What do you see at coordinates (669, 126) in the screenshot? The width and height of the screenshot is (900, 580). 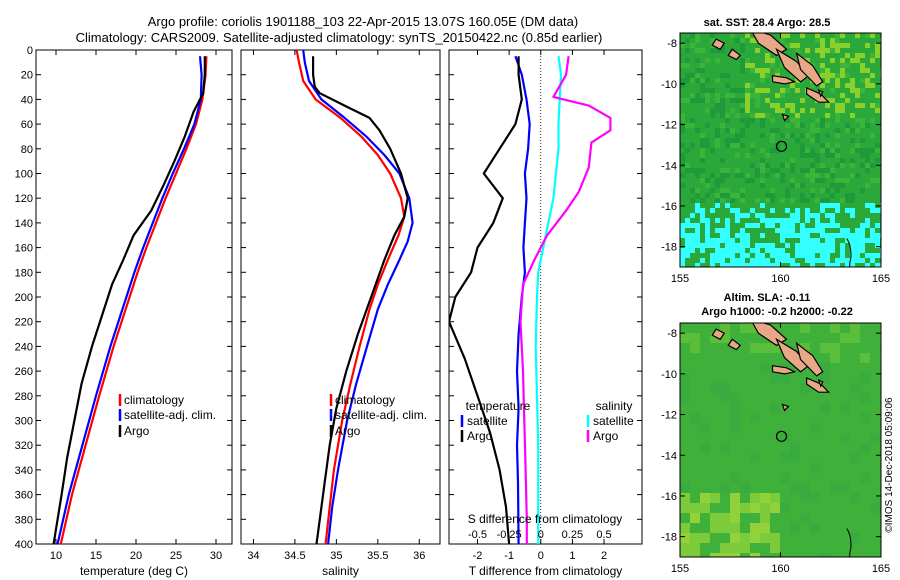 I see `y-tick-label: -12` at bounding box center [669, 126].